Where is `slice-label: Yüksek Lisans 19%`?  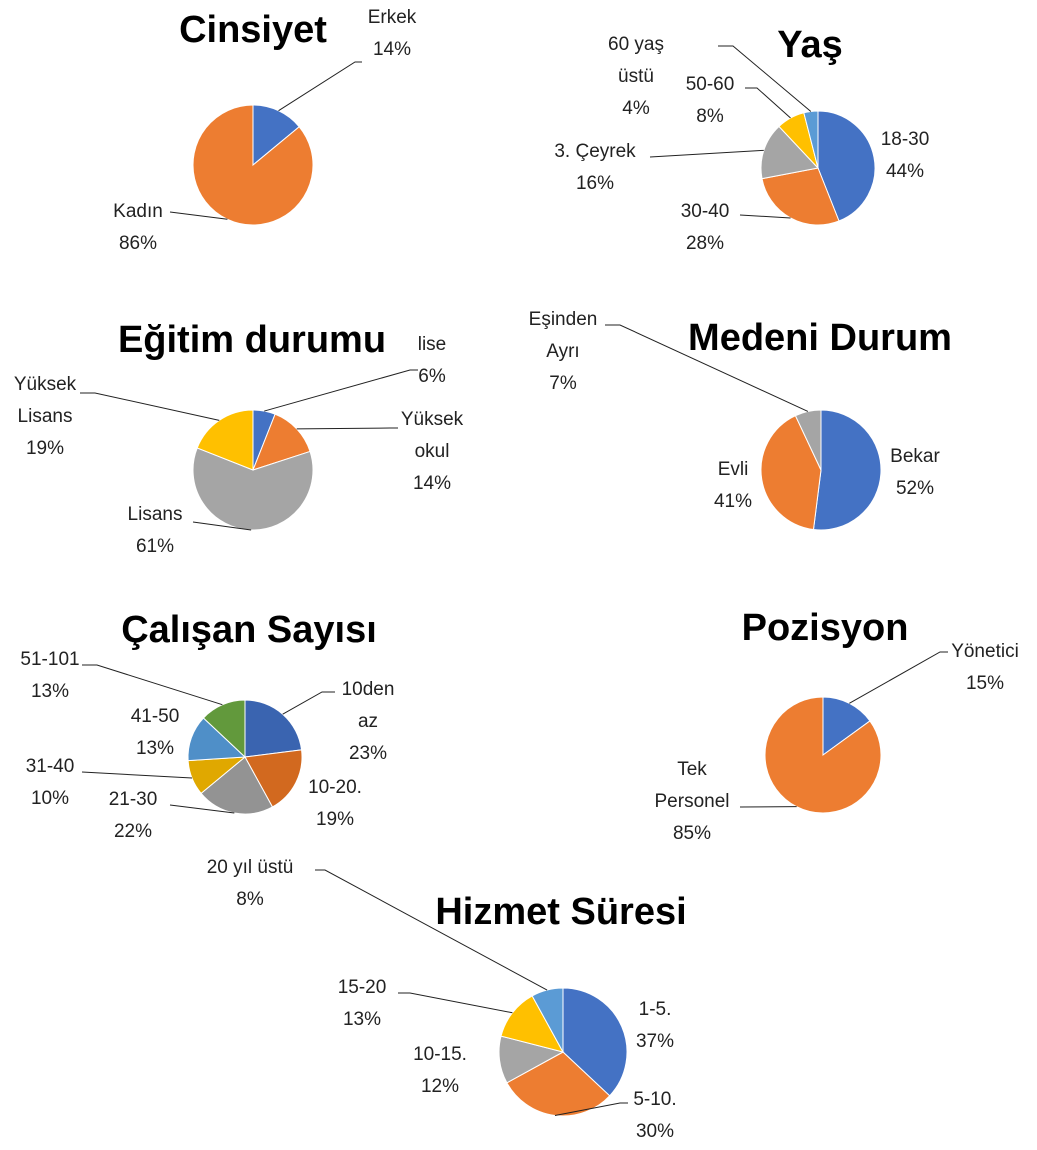
slice-label: Yüksek Lisans 19% is located at coordinates (45, 417).